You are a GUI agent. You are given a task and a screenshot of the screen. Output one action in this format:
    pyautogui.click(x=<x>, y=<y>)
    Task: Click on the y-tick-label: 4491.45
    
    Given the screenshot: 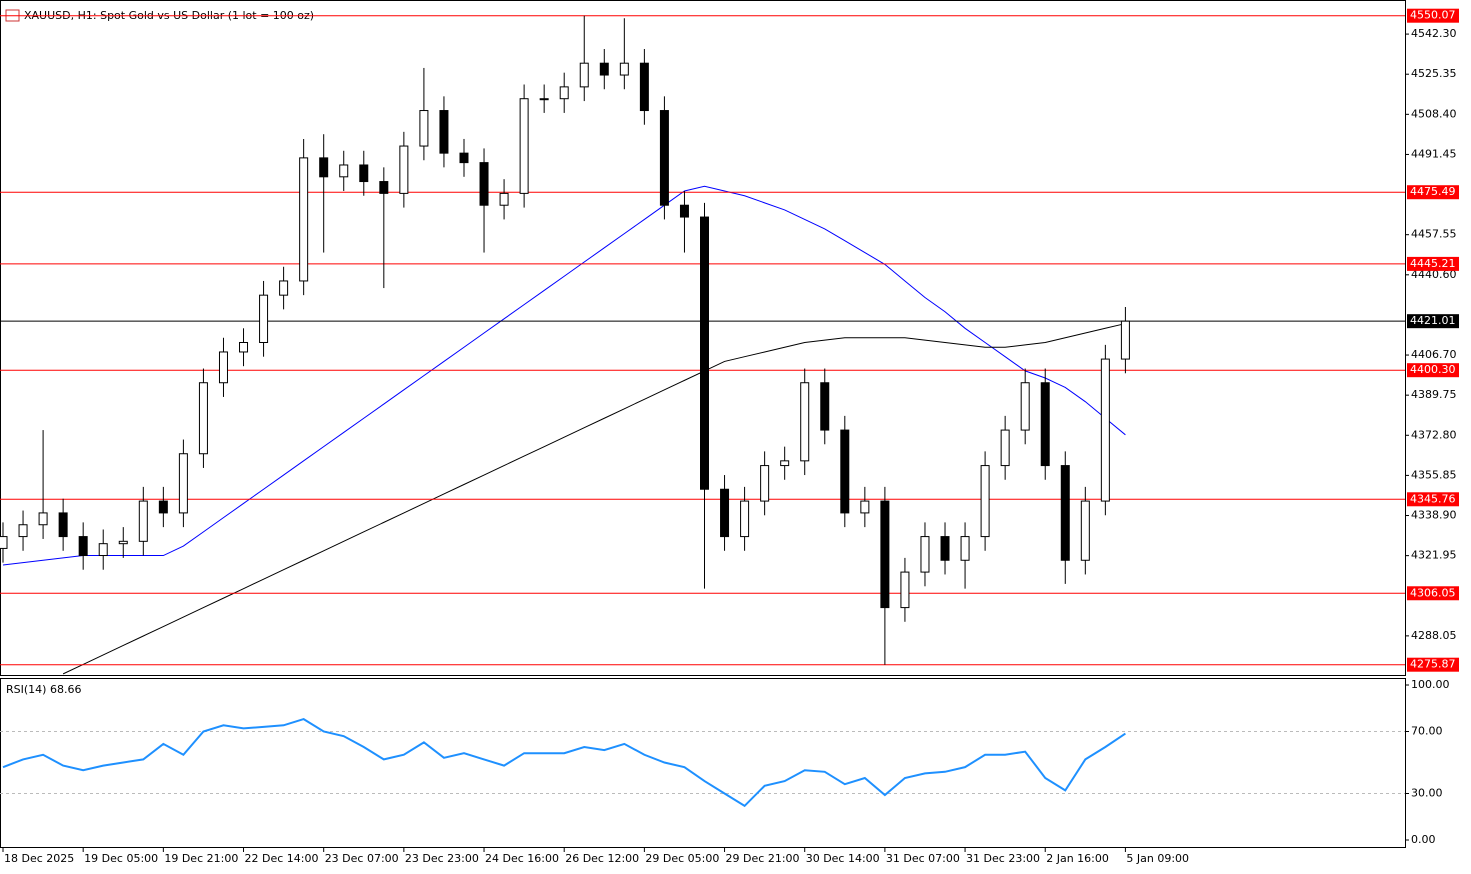 What is the action you would take?
    pyautogui.click(x=1434, y=153)
    